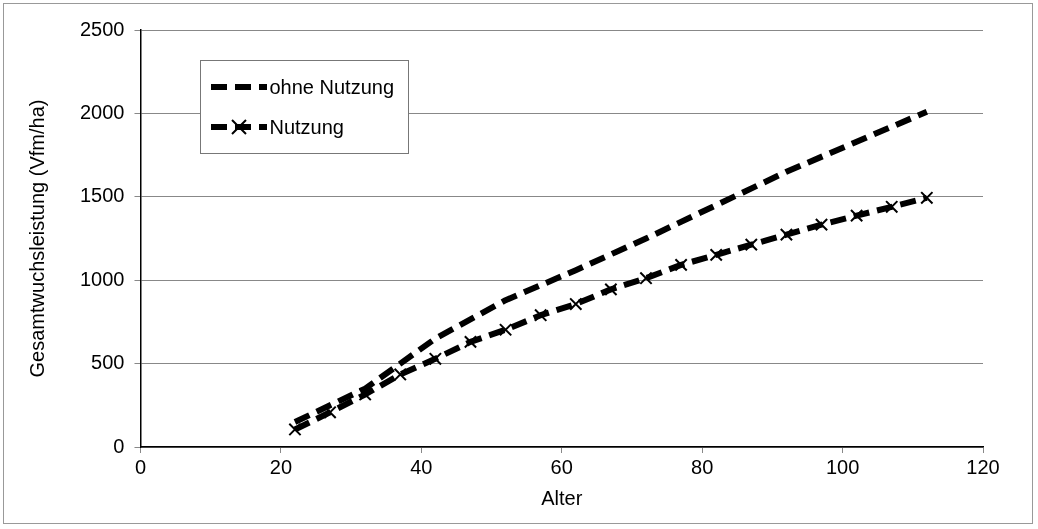  Describe the element at coordinates (421, 466) in the screenshot. I see `x-tick-label: 40` at that location.